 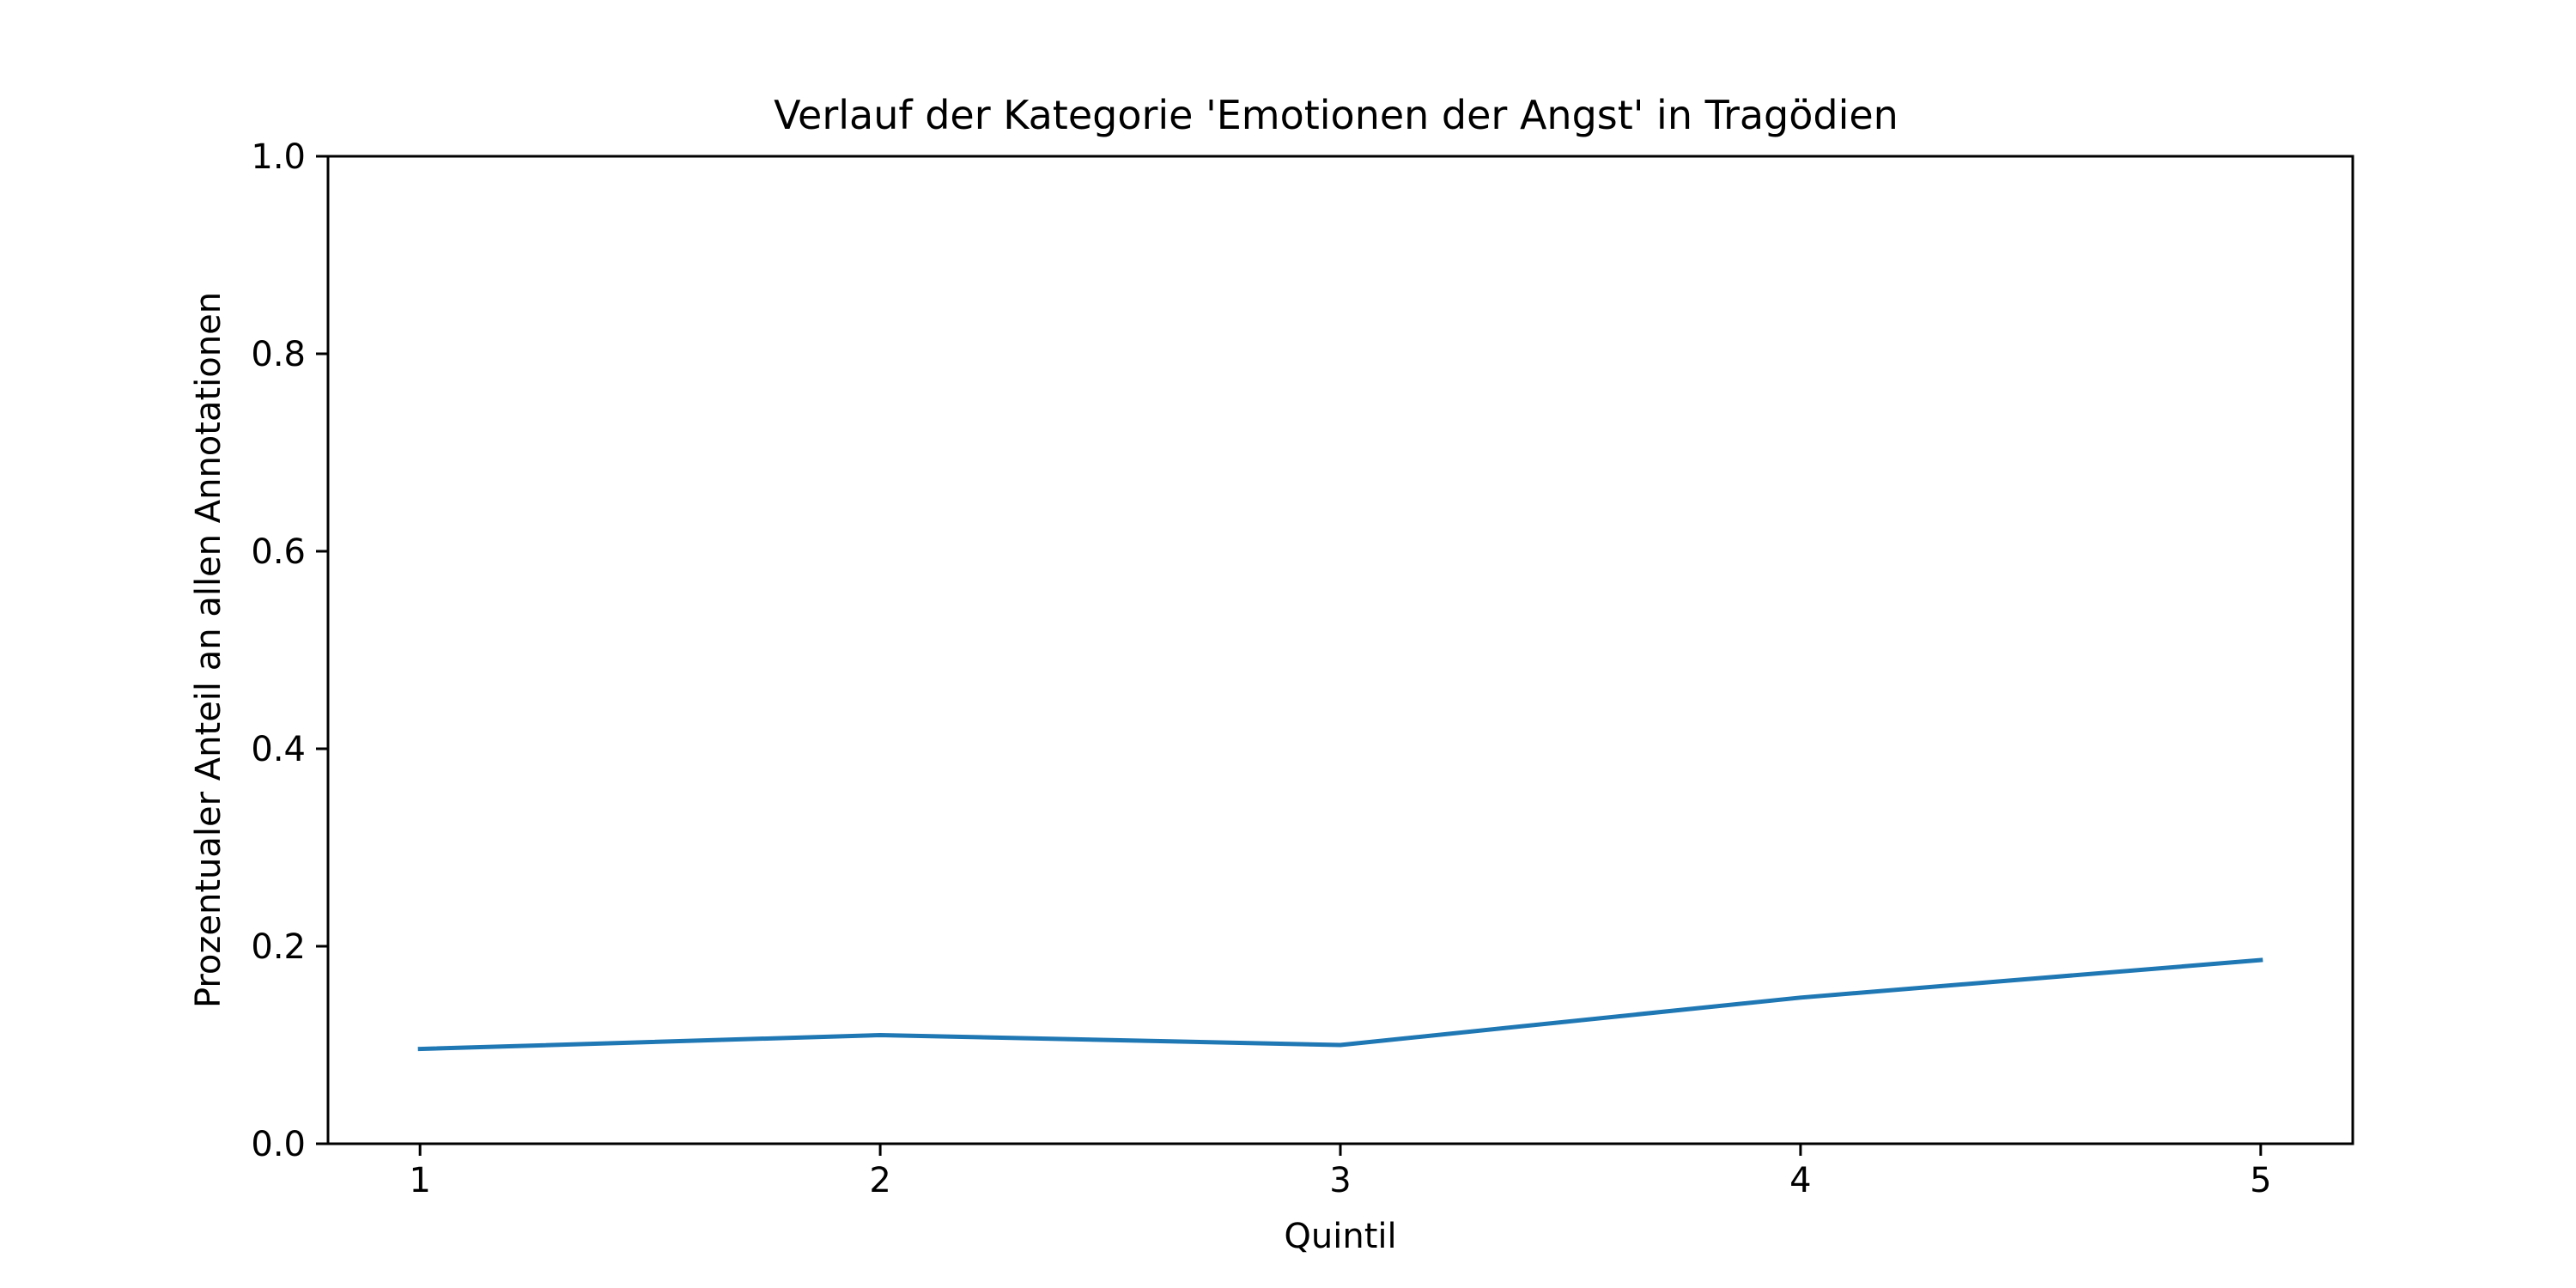 I want to click on x-axis: 1 2 3 4 5, so click(x=1341, y=1172).